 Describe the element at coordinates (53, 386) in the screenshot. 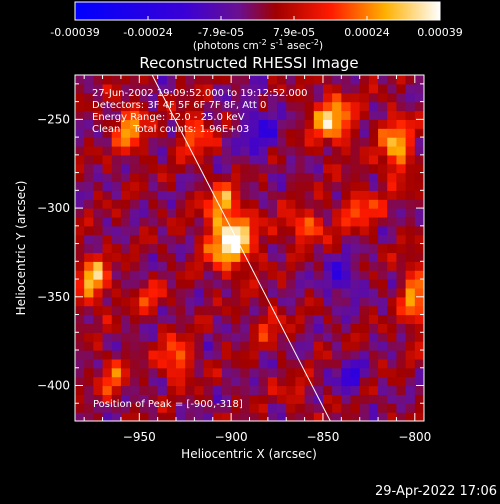

I see `y-tick-label: −400` at that location.